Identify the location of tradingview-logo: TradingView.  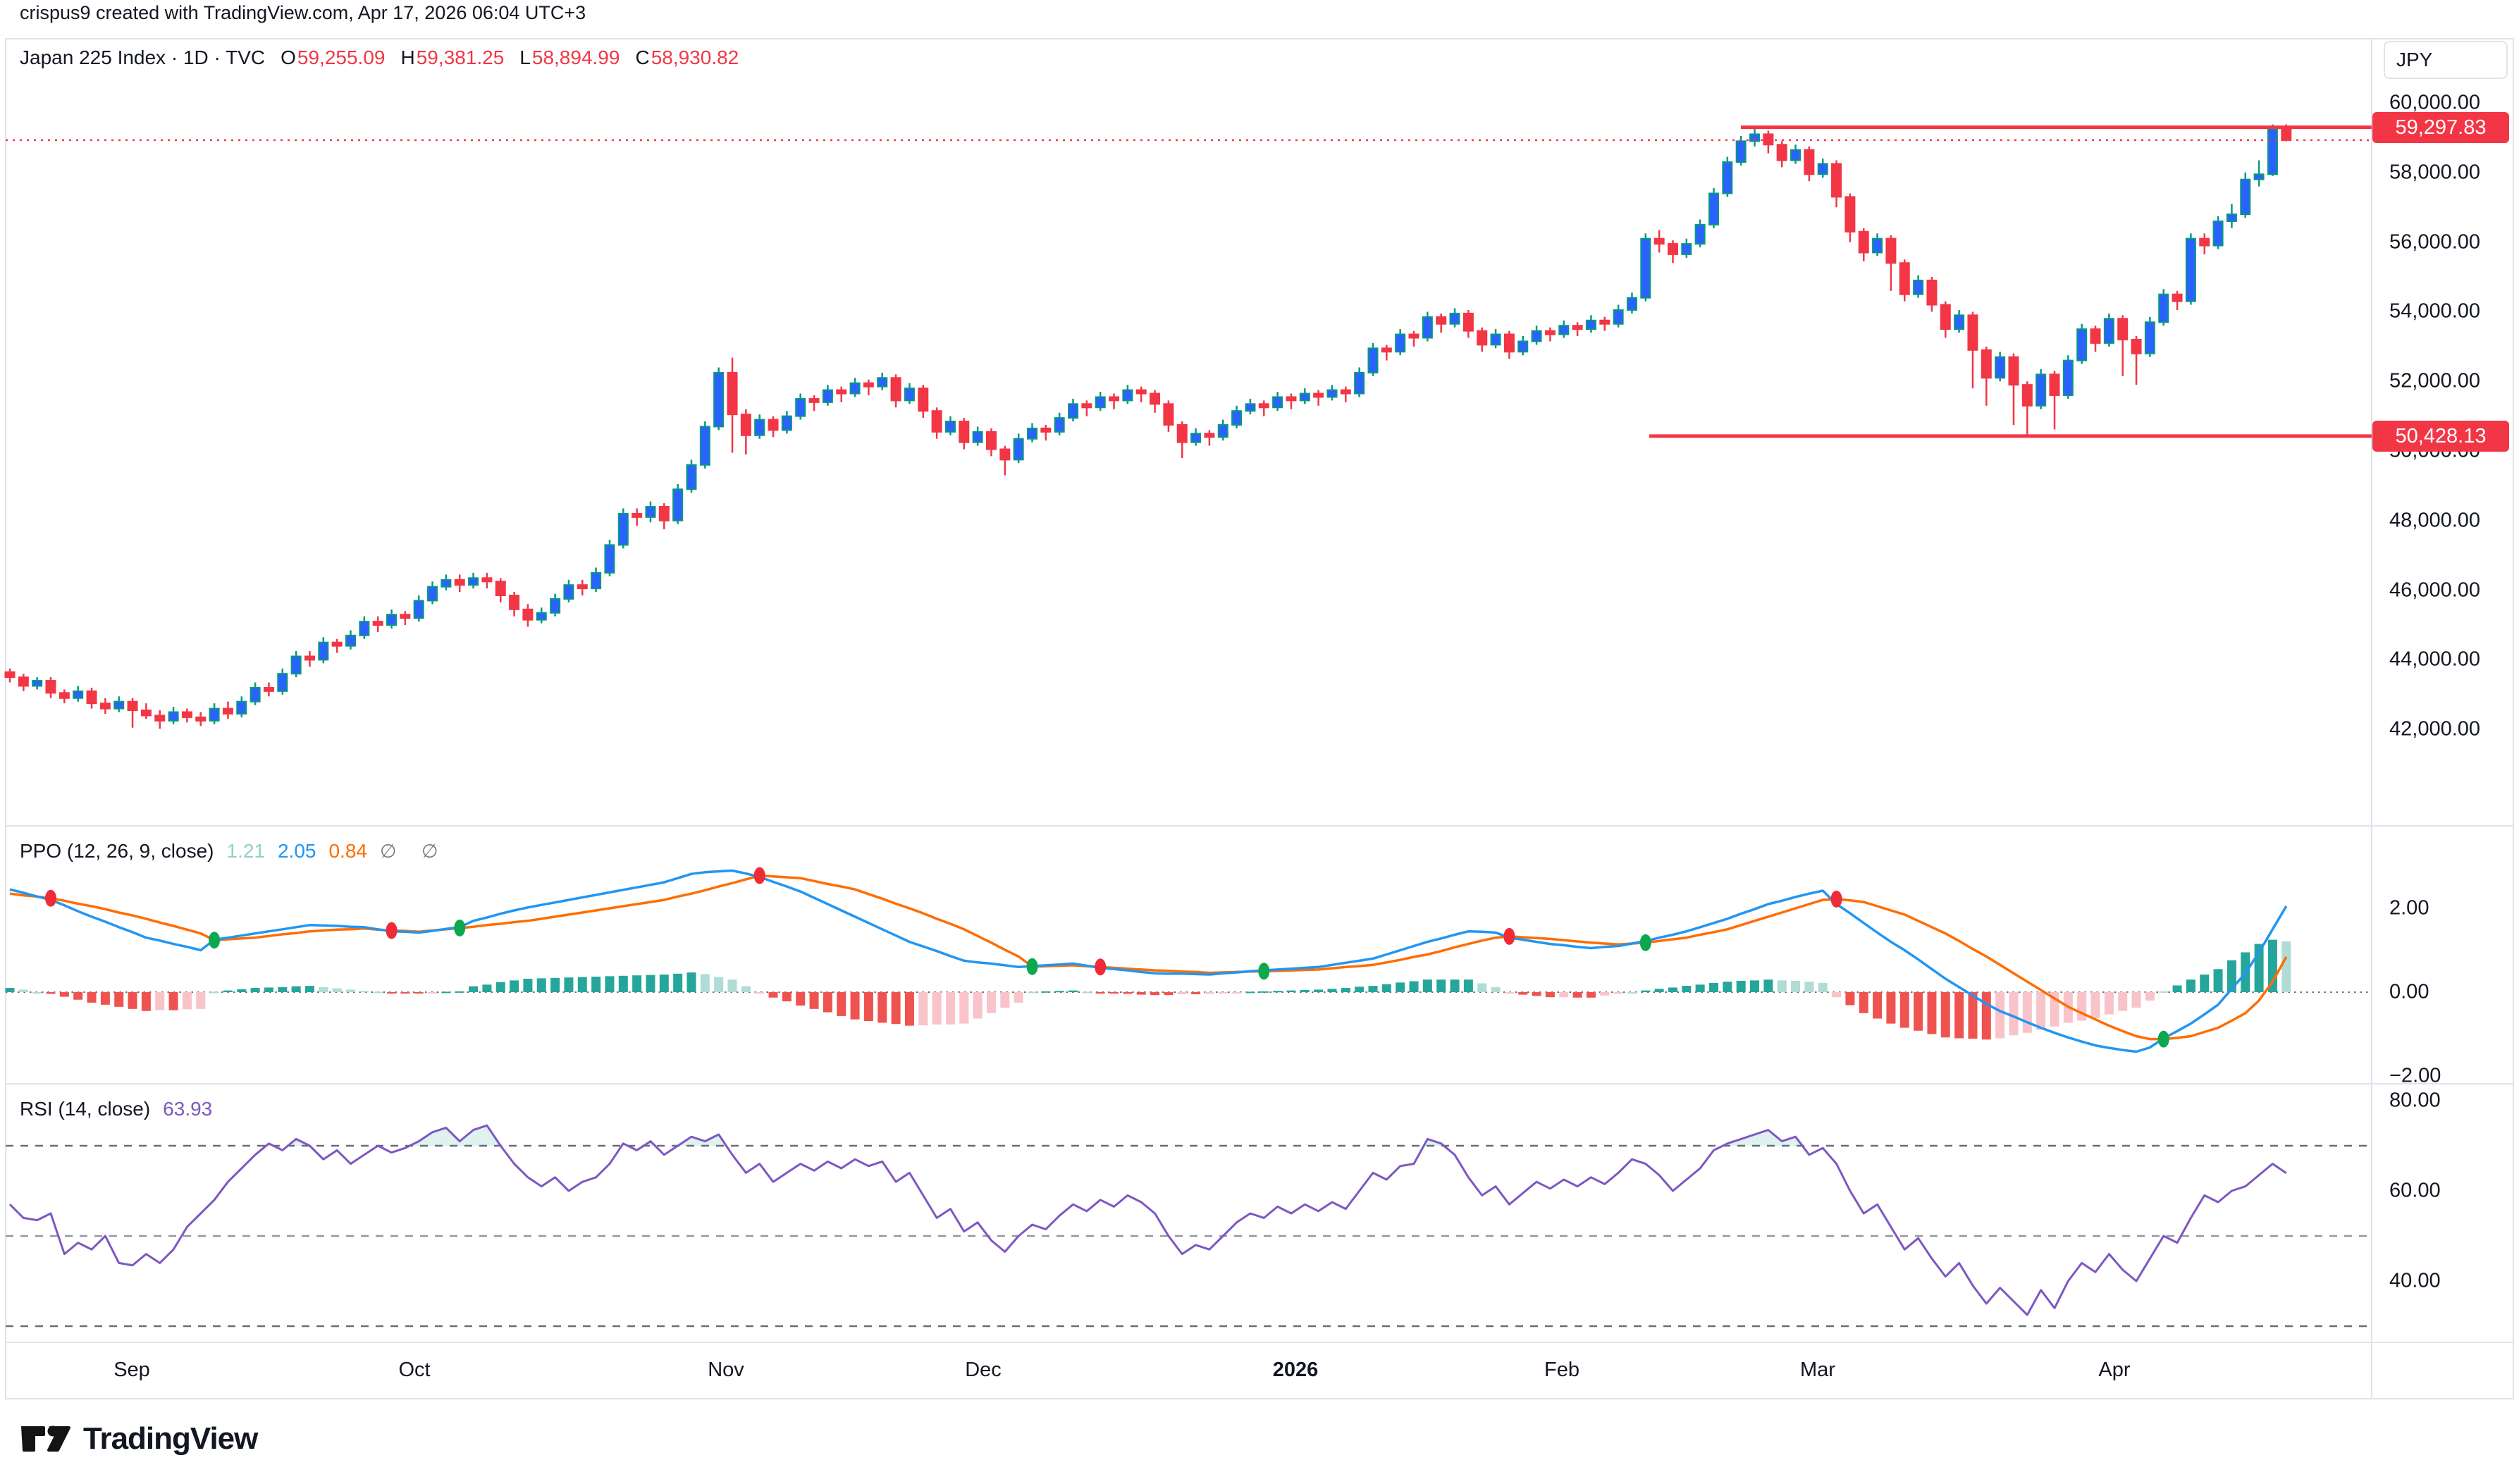
(139, 1439).